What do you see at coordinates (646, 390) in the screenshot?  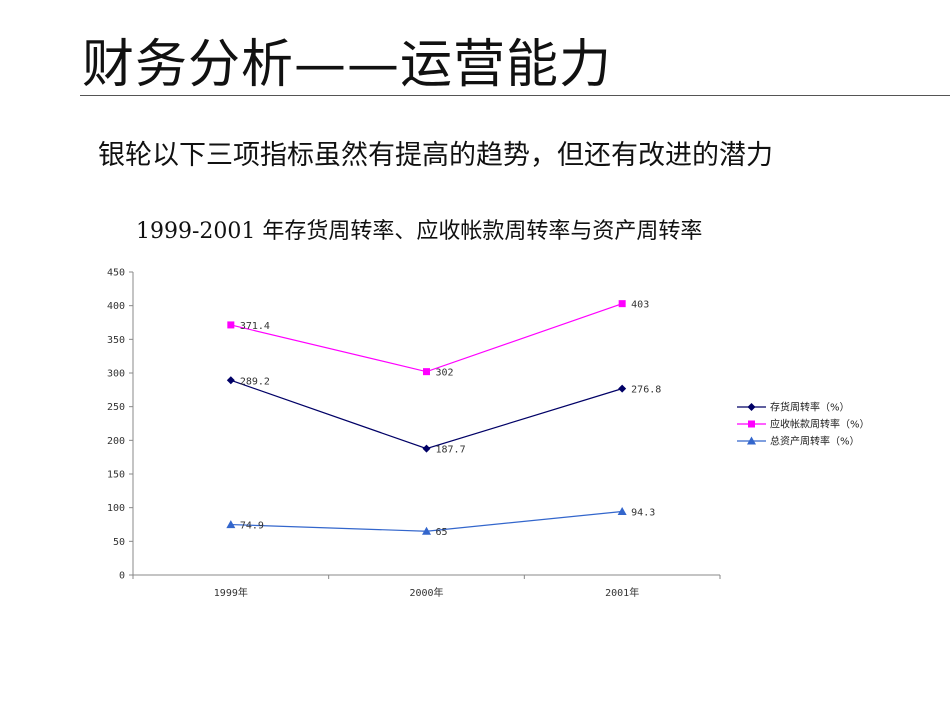 I see `data-label-0-2: 276.8` at bounding box center [646, 390].